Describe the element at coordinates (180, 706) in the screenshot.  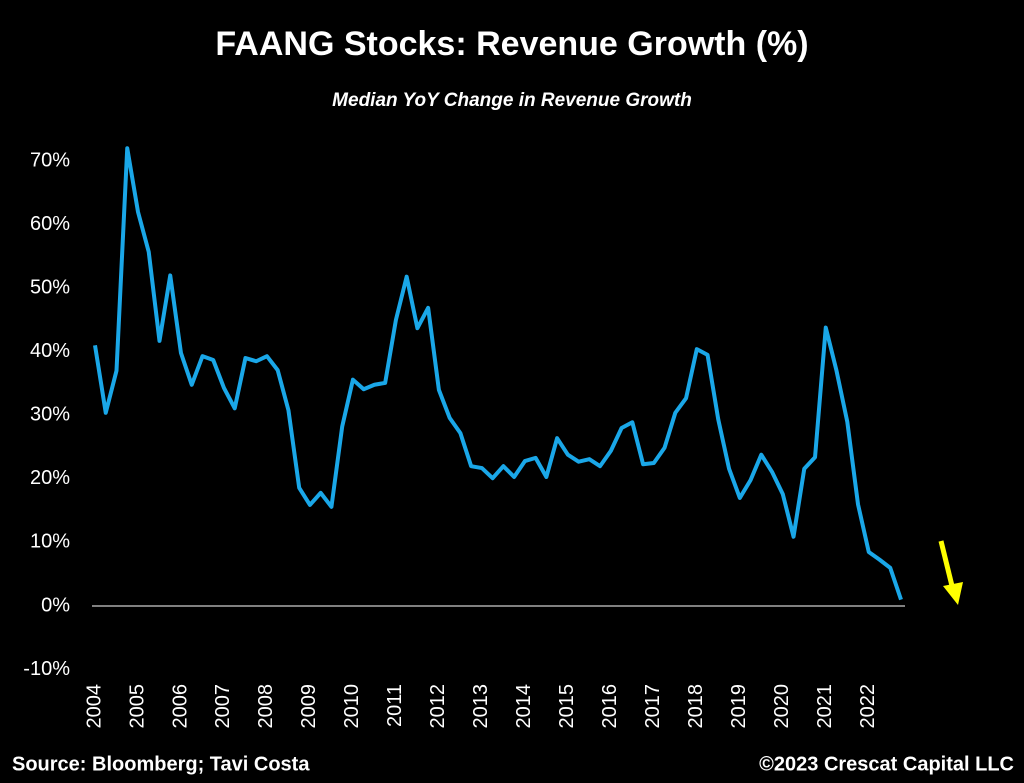
I see `x-tick-label: 2006` at that location.